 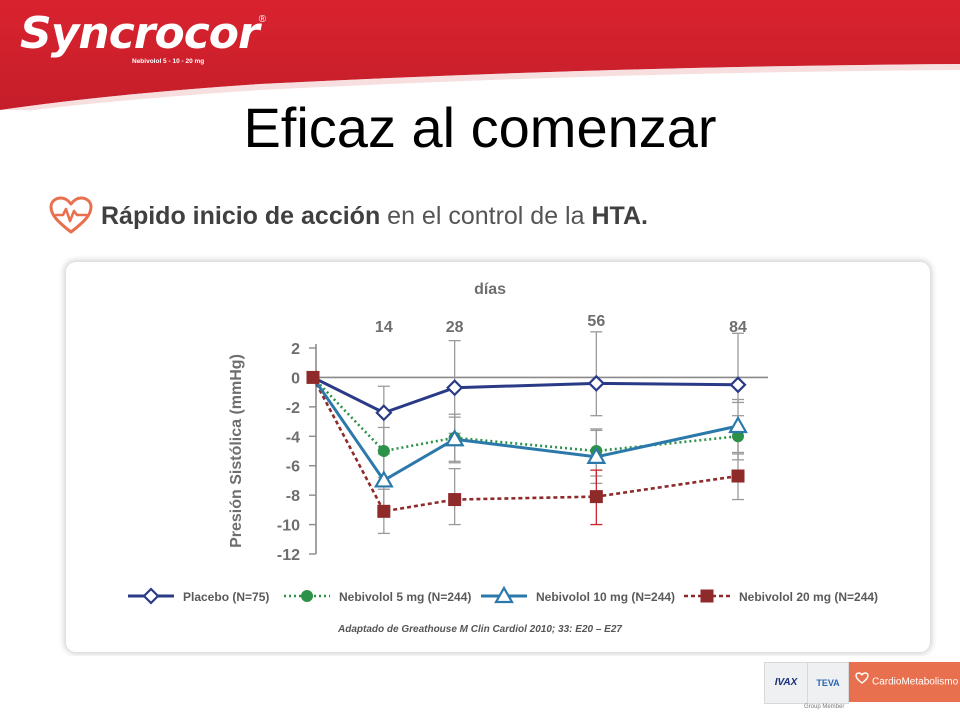 I want to click on subtitle-bold-2: HTA., so click(x=619, y=216).